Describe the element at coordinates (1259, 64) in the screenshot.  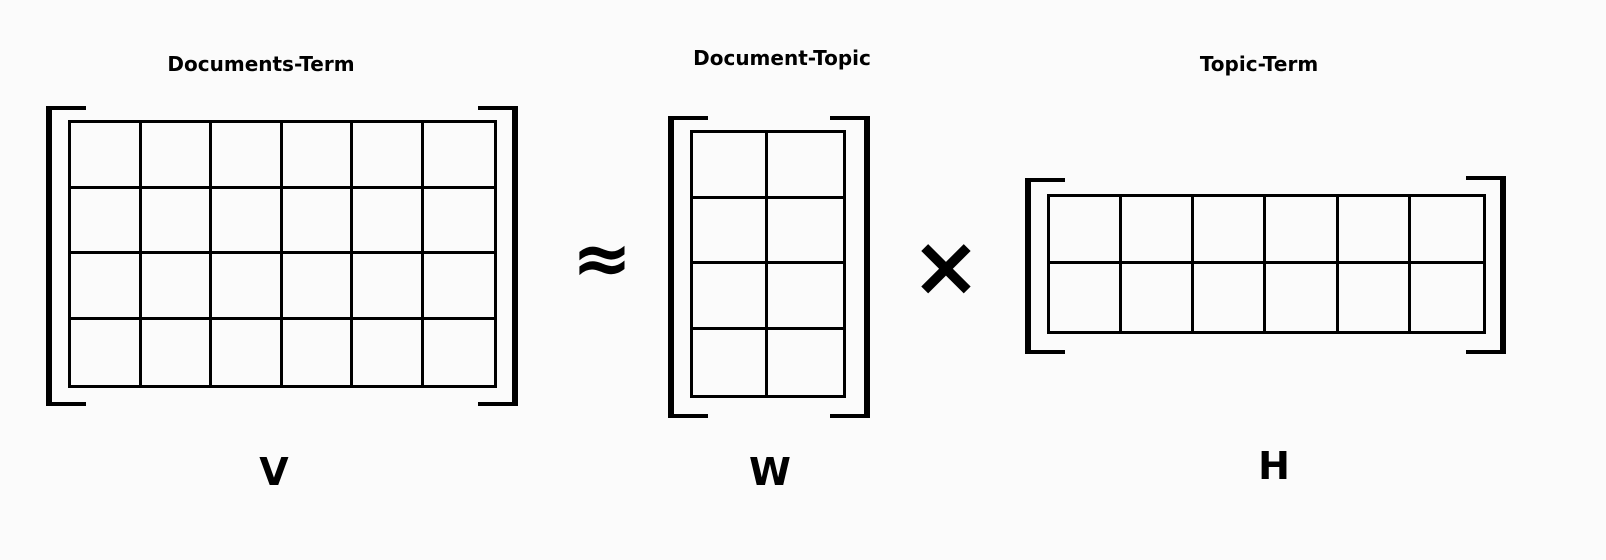
I see `matrix-h-title: Topic-Term` at that location.